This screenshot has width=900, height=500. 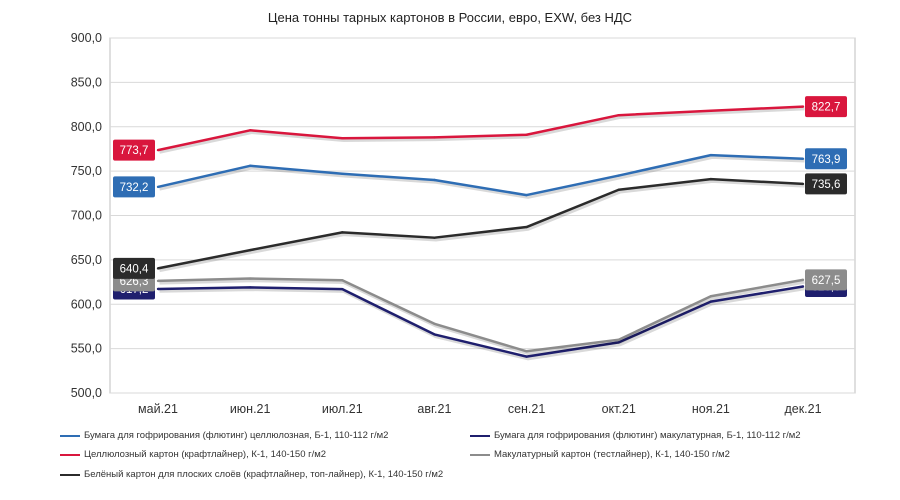 I want to click on y-tick-label: 850,0, so click(x=86, y=82).